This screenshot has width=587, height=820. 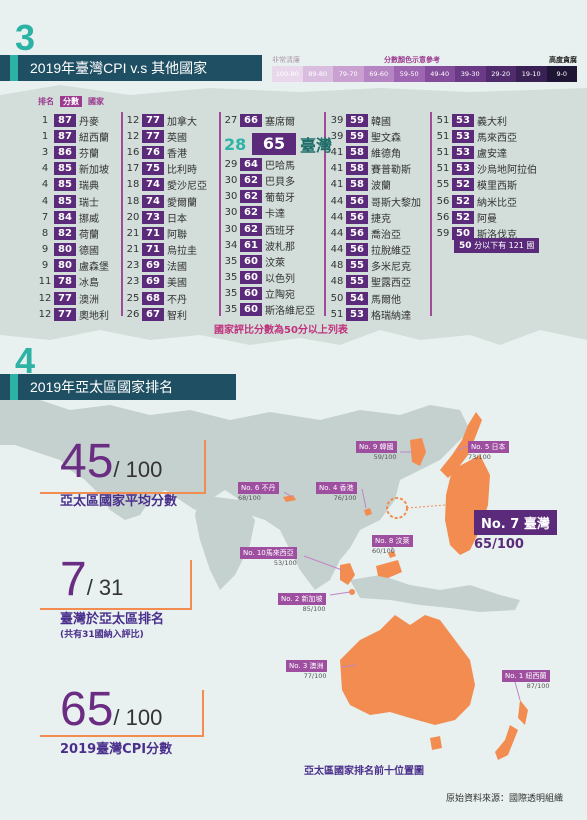 What do you see at coordinates (102, 635) in the screenshot?
I see `stat-sub: (共有31國納入評比)` at bounding box center [102, 635].